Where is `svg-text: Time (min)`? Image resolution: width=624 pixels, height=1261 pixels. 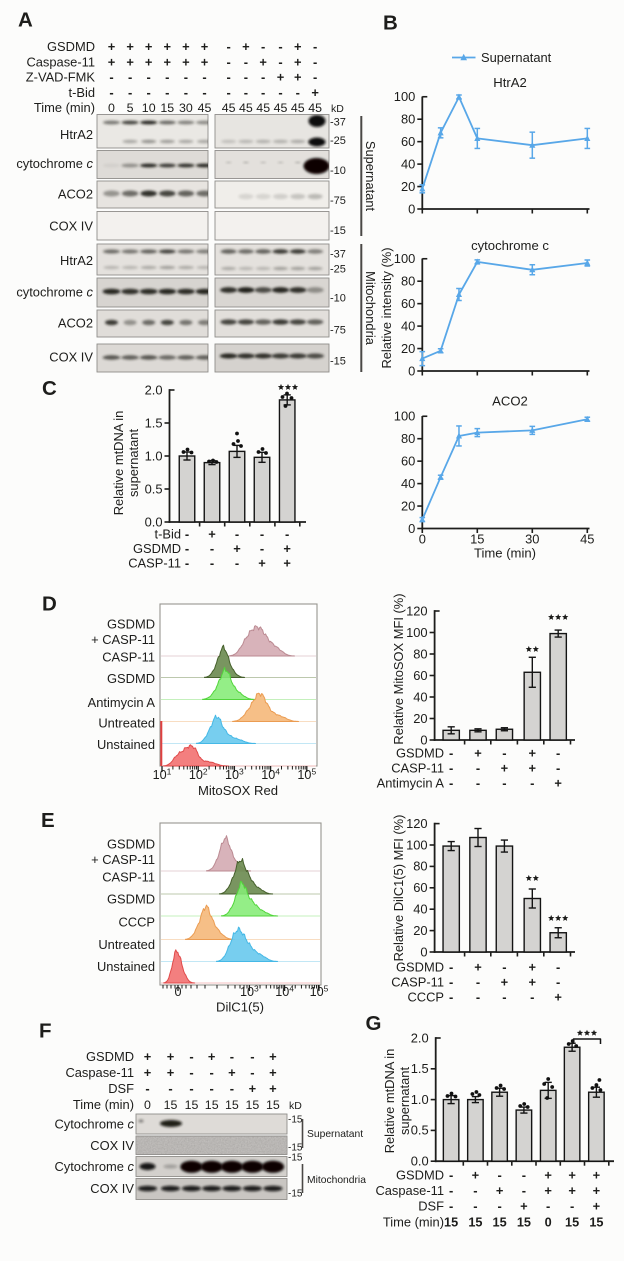
svg-text: Time (min) is located at coordinates (505, 553).